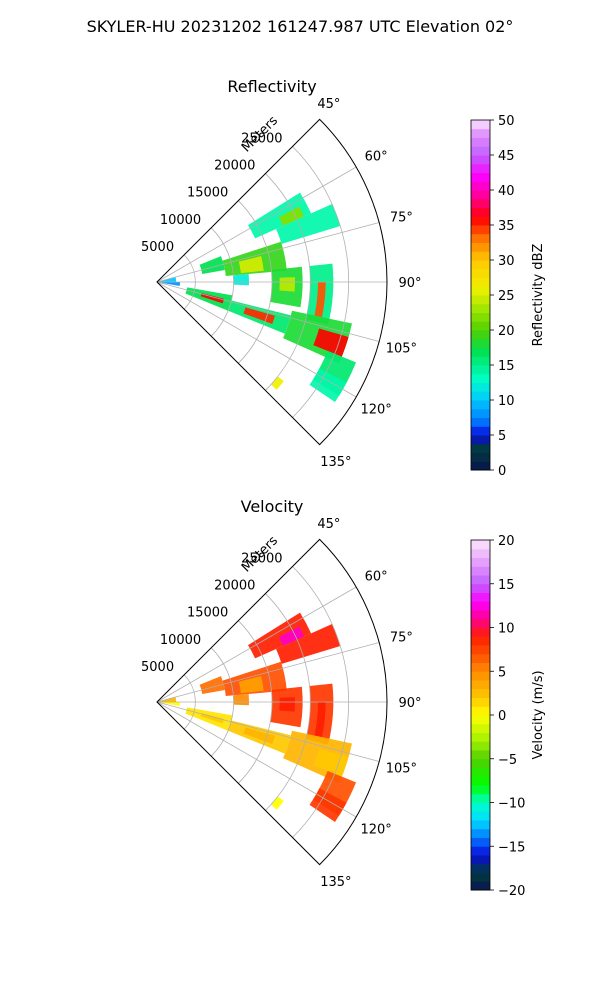  Describe the element at coordinates (506, 629) in the screenshot. I see `colorbar-tick-label: 10` at that location.